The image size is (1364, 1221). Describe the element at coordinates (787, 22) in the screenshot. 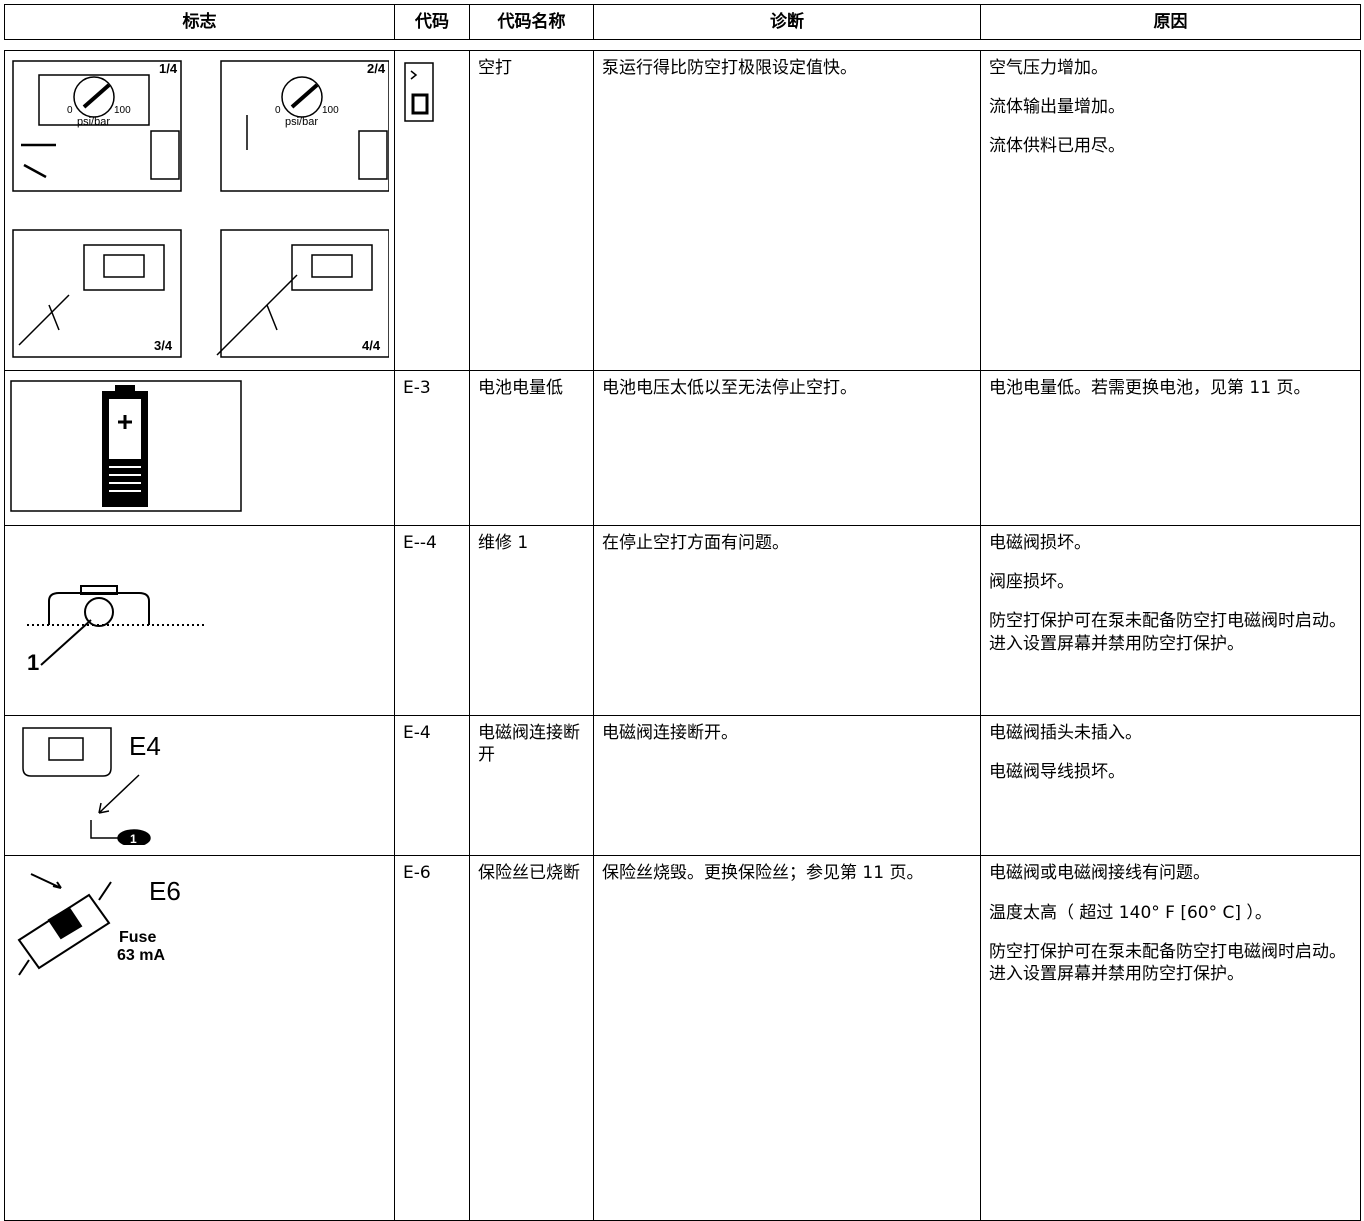

I see `column-header: 诊断` at that location.